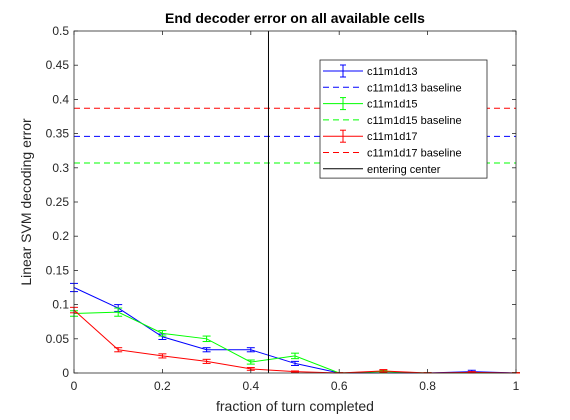  I want to click on y-tick-label: 0.4, so click(60, 99).